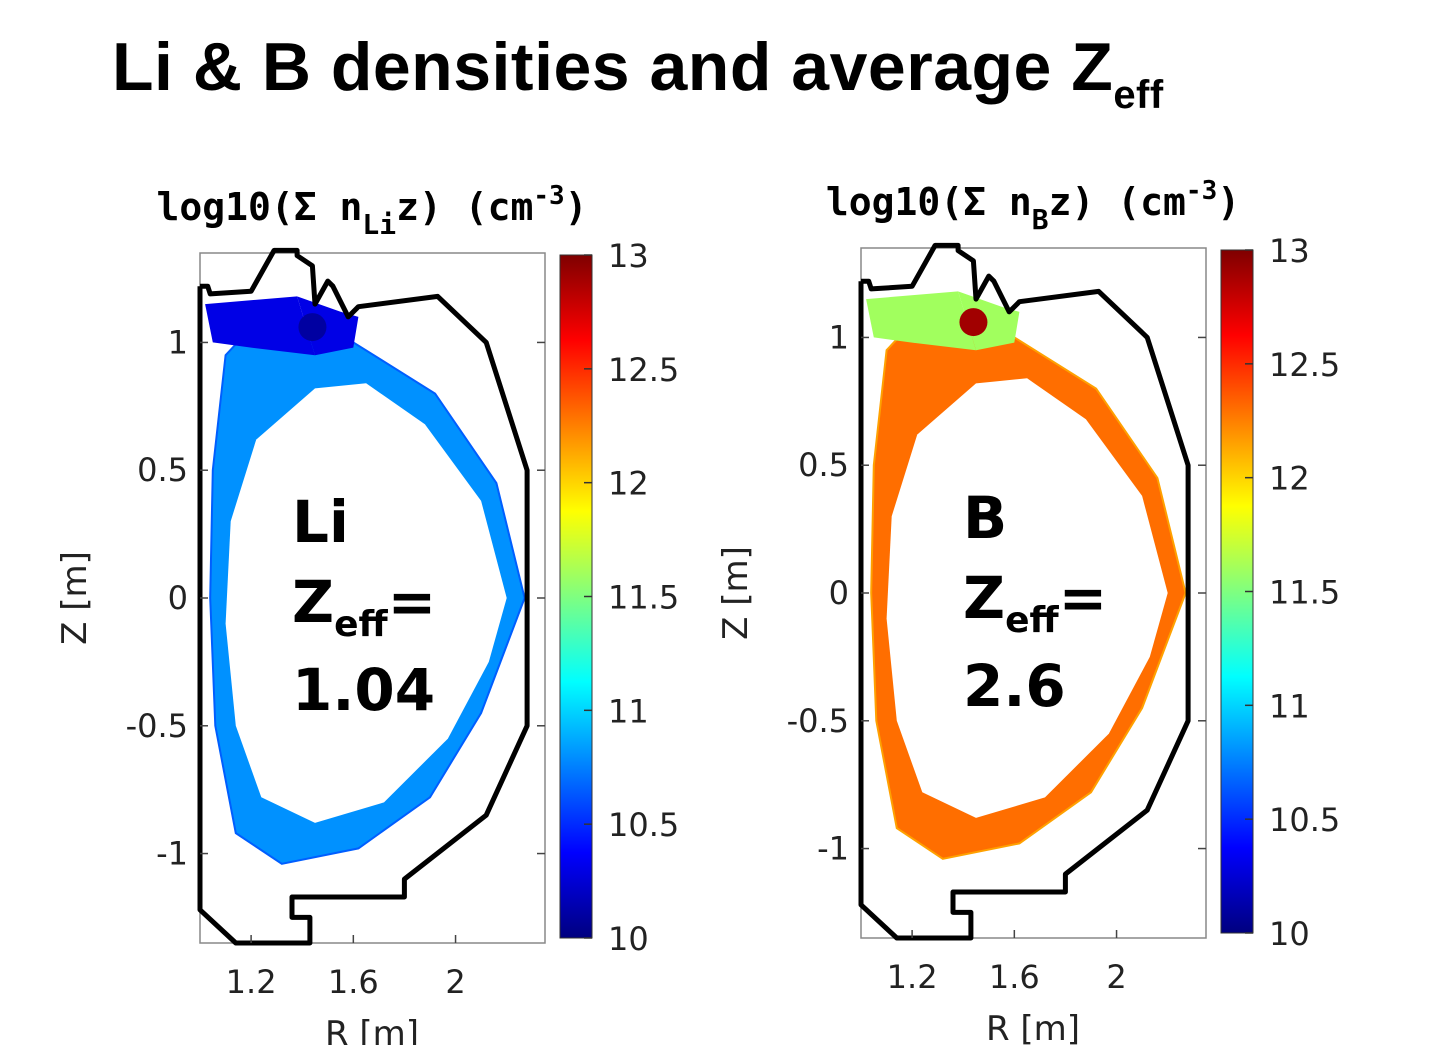 The width and height of the screenshot is (1430, 1049). I want to click on zeff-annotation: B Zeff= 2.6, so click(1035, 602).